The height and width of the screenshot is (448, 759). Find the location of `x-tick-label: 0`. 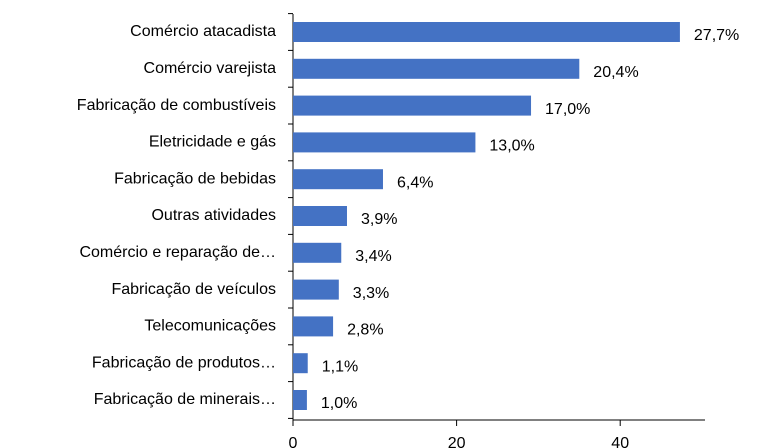

x-tick-label: 0 is located at coordinates (293, 441).